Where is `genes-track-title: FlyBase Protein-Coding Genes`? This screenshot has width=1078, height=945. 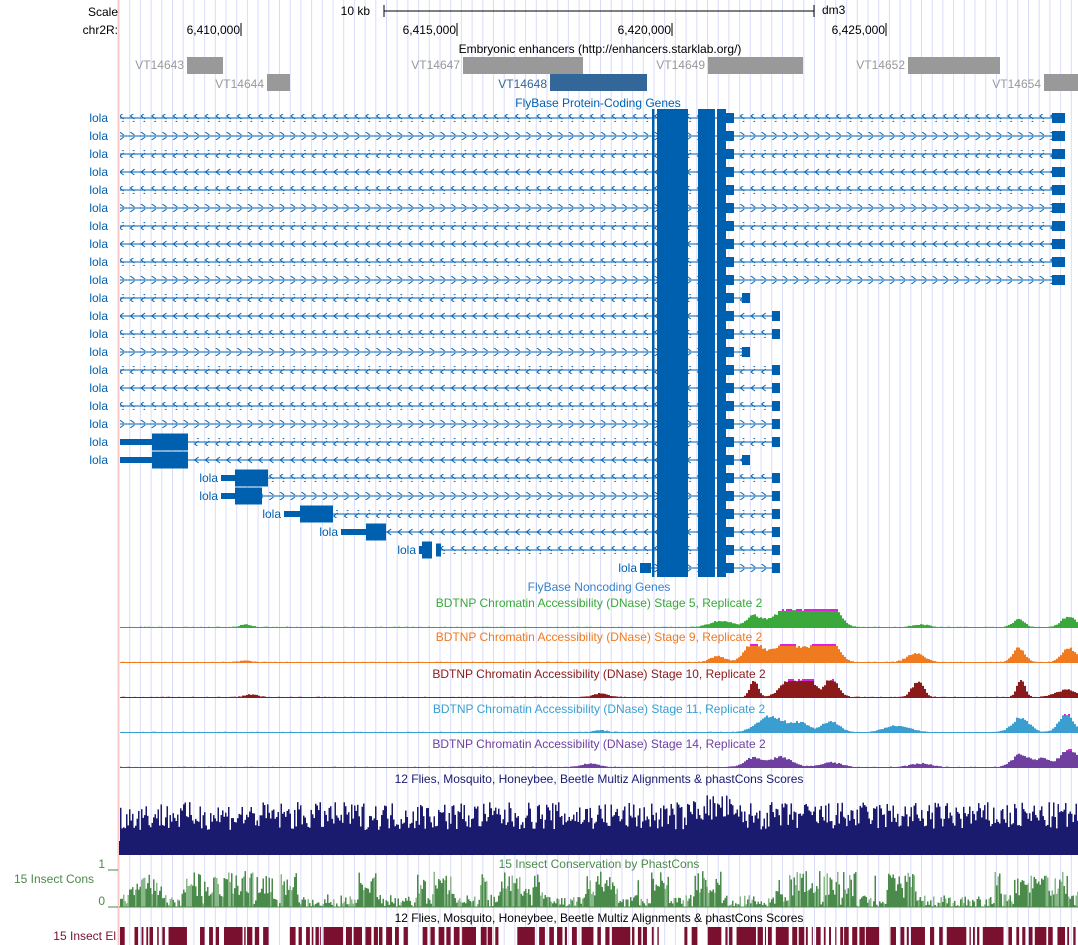 genes-track-title: FlyBase Protein-Coding Genes is located at coordinates (598, 103).